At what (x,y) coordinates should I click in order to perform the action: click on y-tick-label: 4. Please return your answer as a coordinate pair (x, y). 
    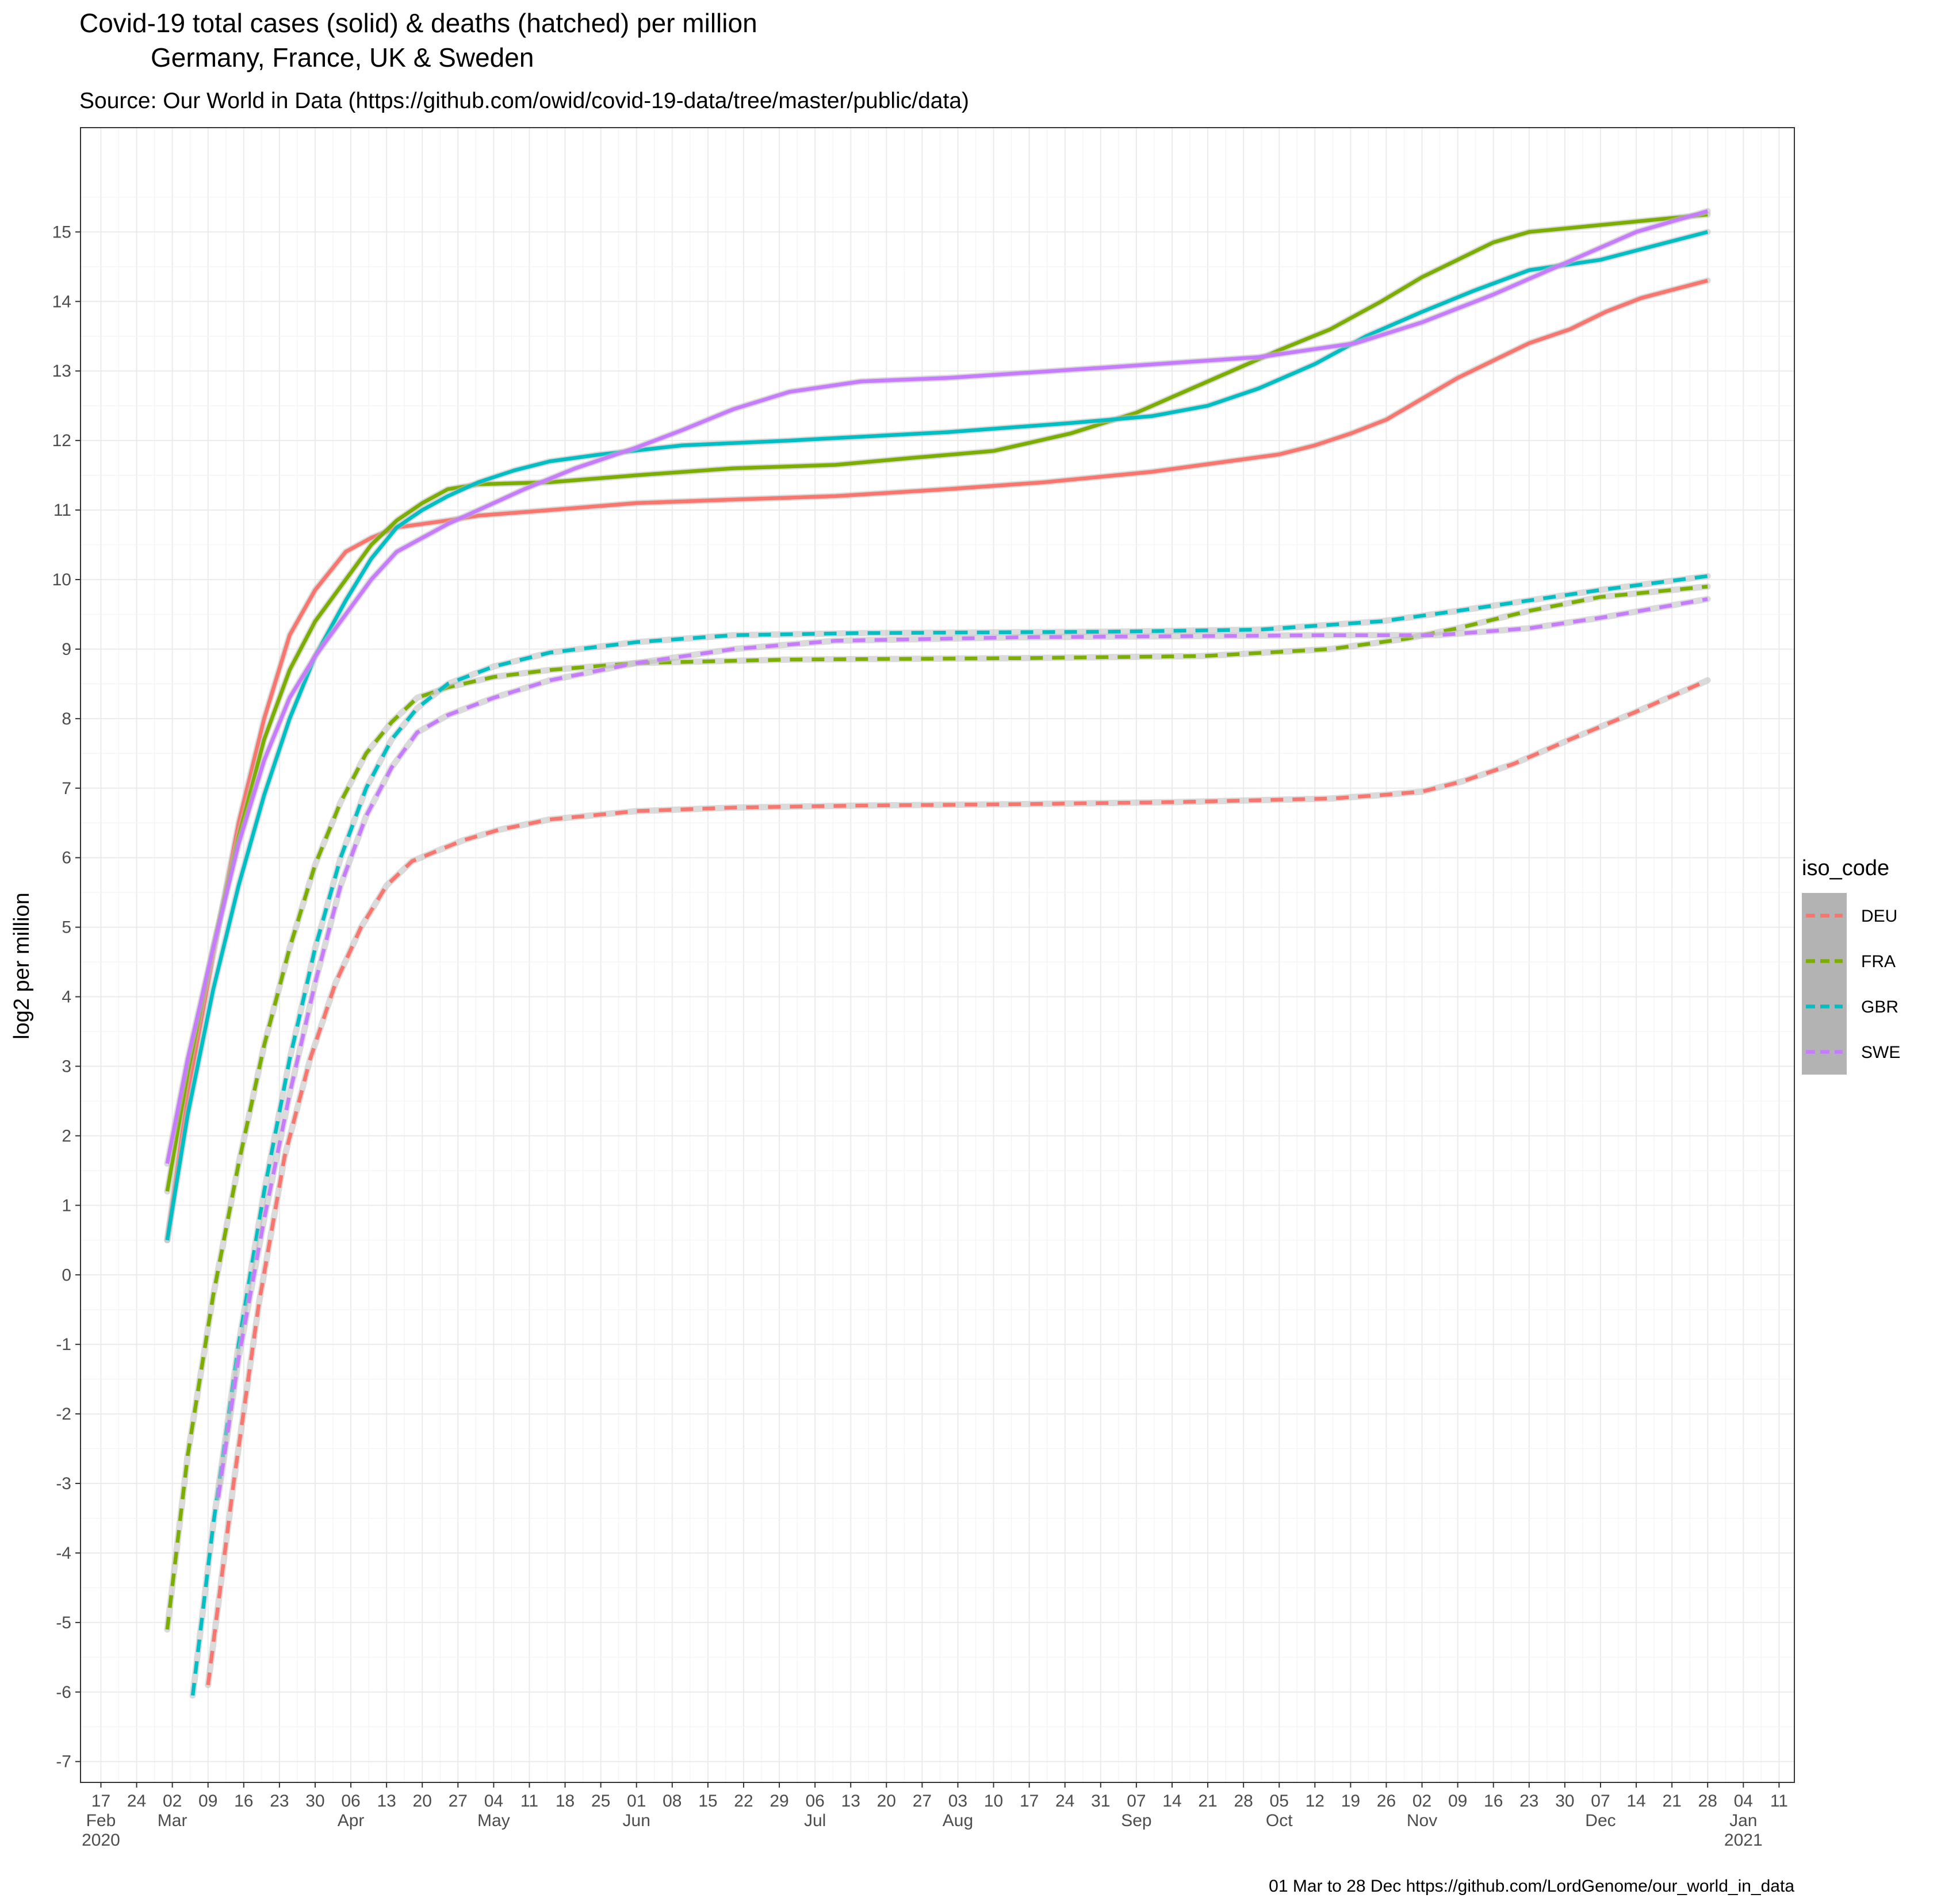
    Looking at the image, I should click on (66, 997).